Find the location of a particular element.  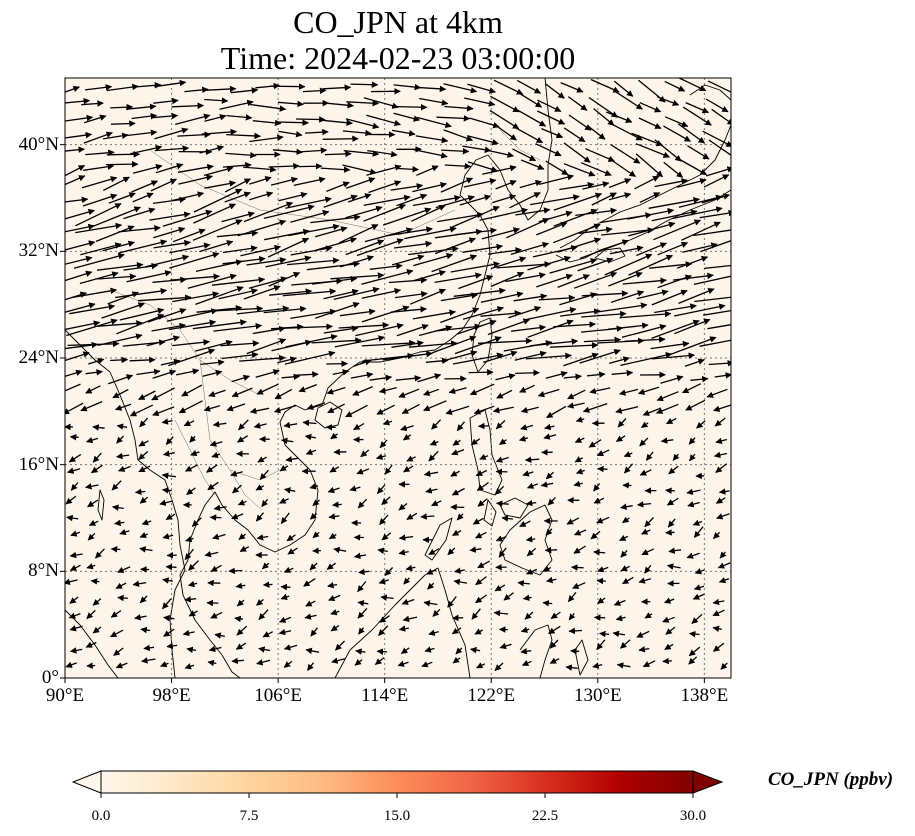

lon-tick-label: 106°E is located at coordinates (278, 695).